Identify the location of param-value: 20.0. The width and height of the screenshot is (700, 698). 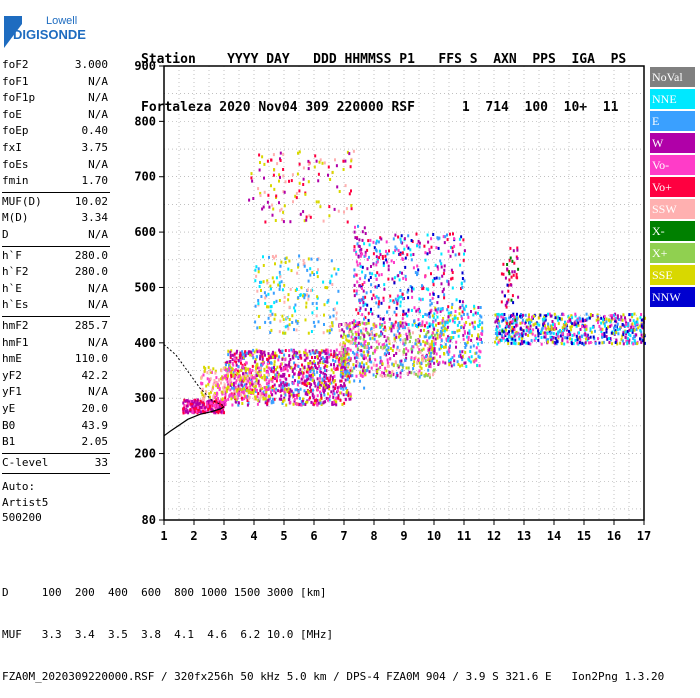
(95, 408).